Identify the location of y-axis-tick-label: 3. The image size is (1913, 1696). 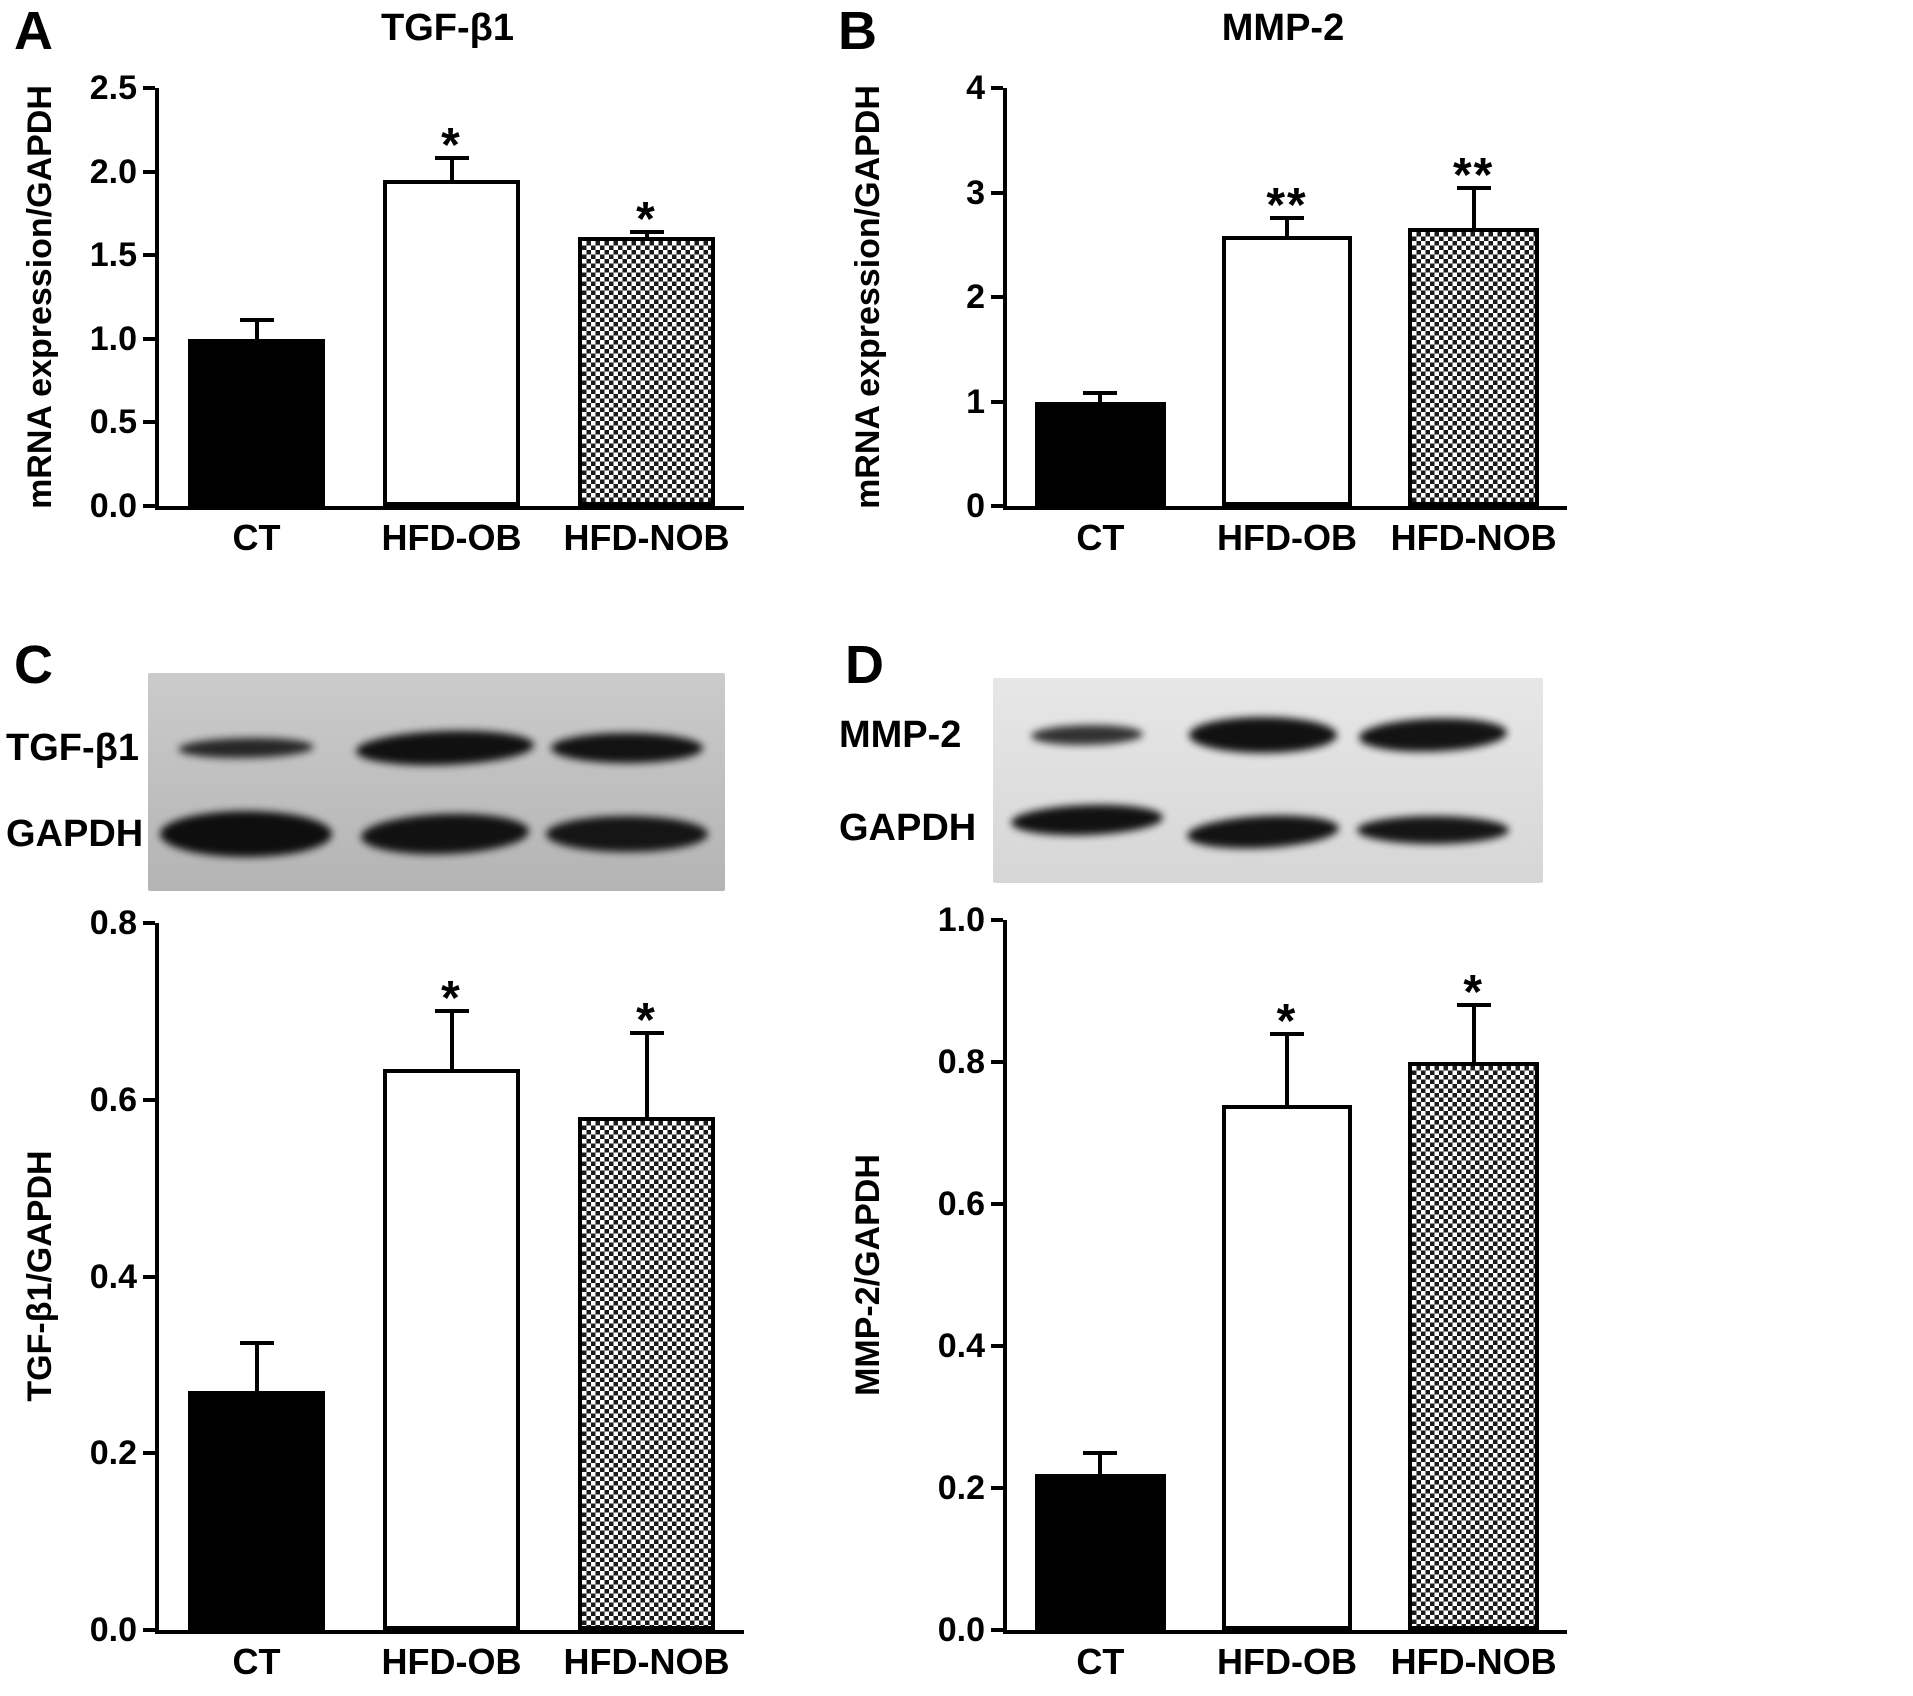
(975, 192).